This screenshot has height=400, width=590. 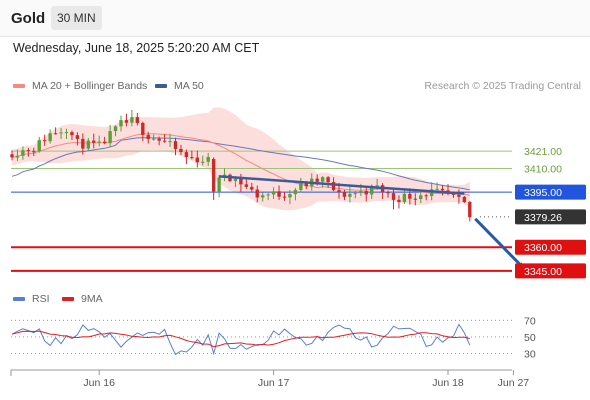 I want to click on x-label-2: Jun 18, so click(x=448, y=383).